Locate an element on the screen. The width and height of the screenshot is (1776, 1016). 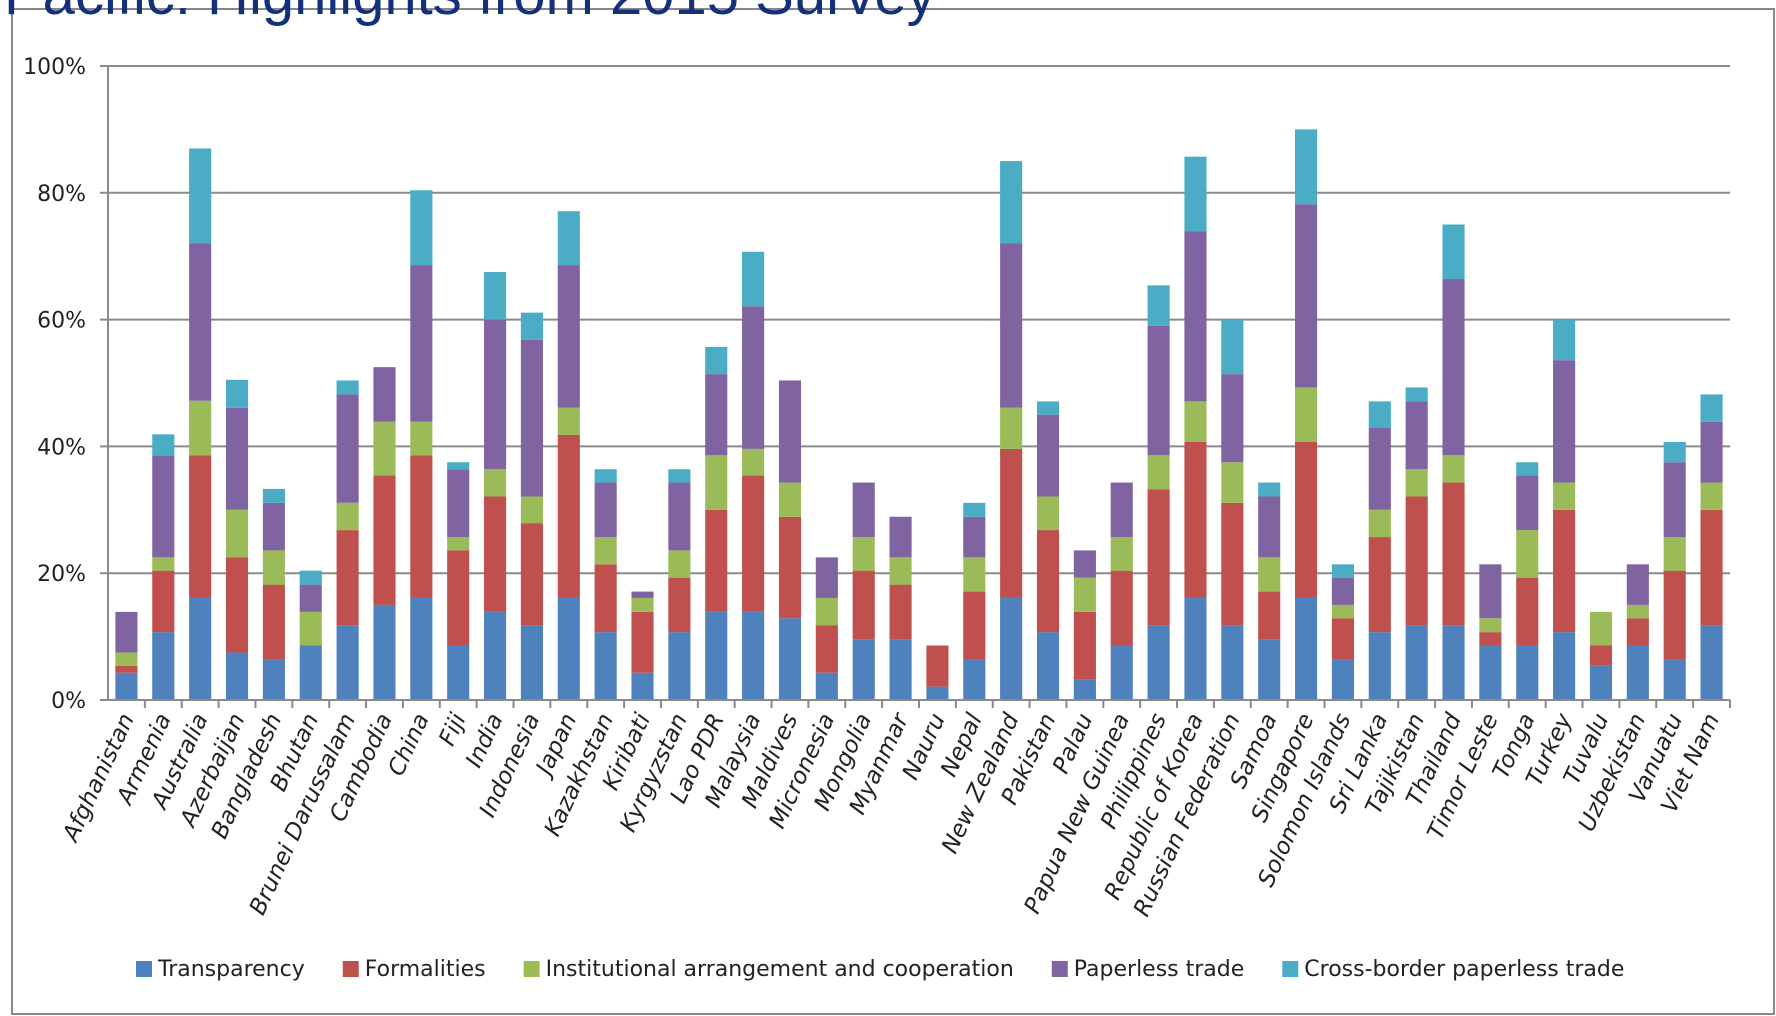
legend-label: Paperless trade is located at coordinates (1159, 969).